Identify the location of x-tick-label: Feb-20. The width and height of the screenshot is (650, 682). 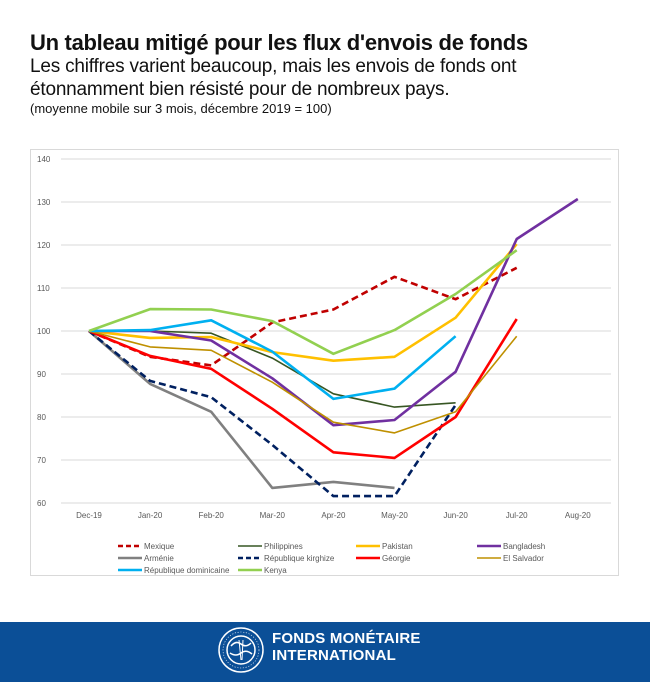
(212, 515).